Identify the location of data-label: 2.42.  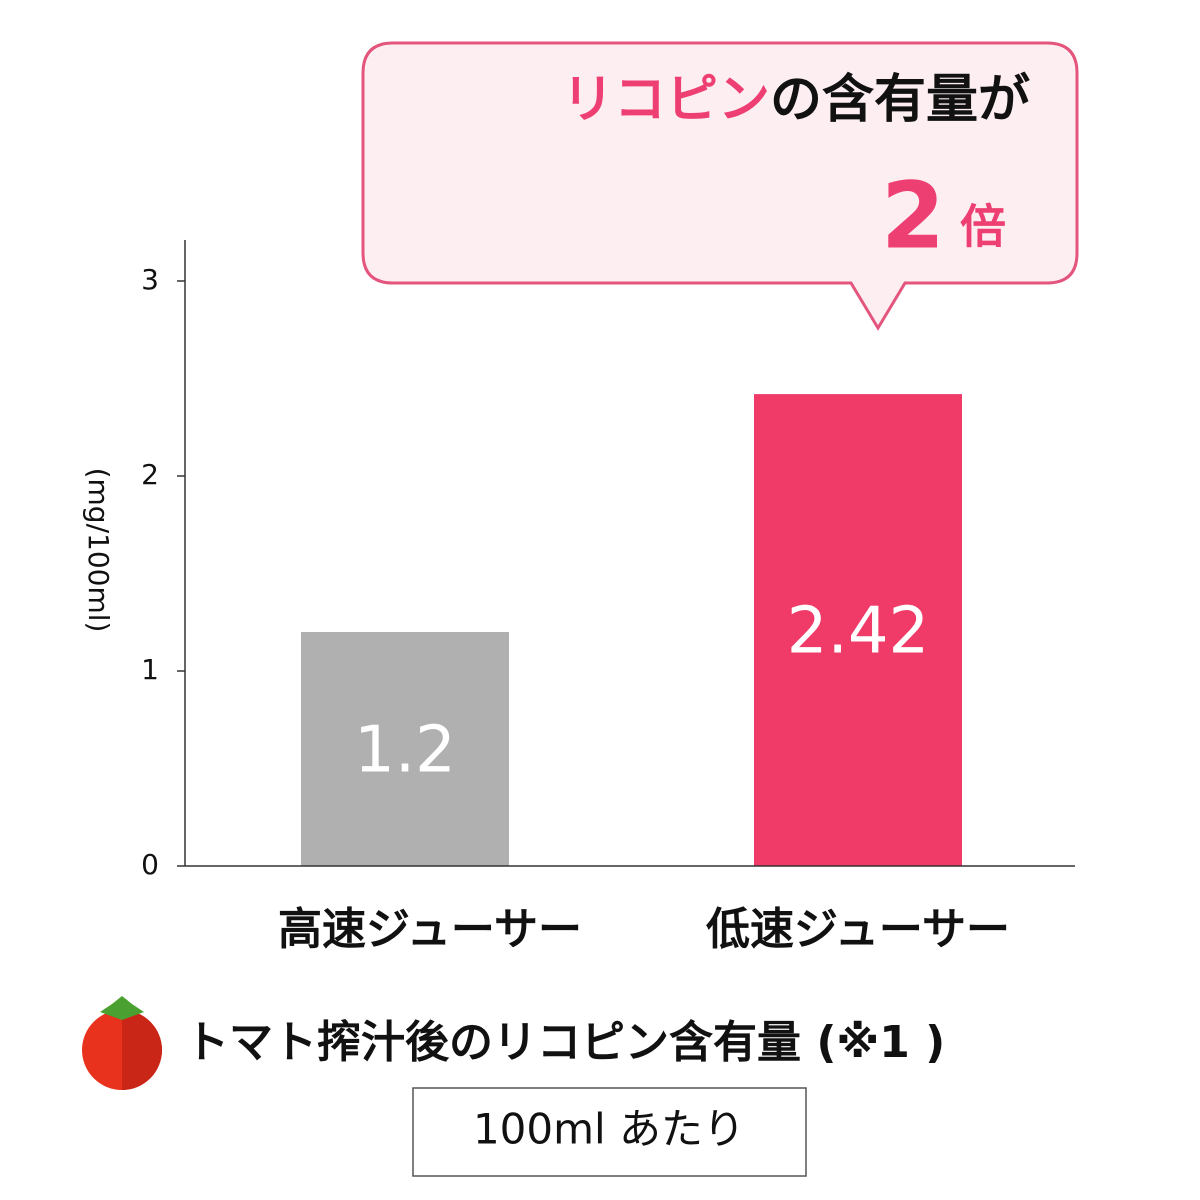
(858, 632).